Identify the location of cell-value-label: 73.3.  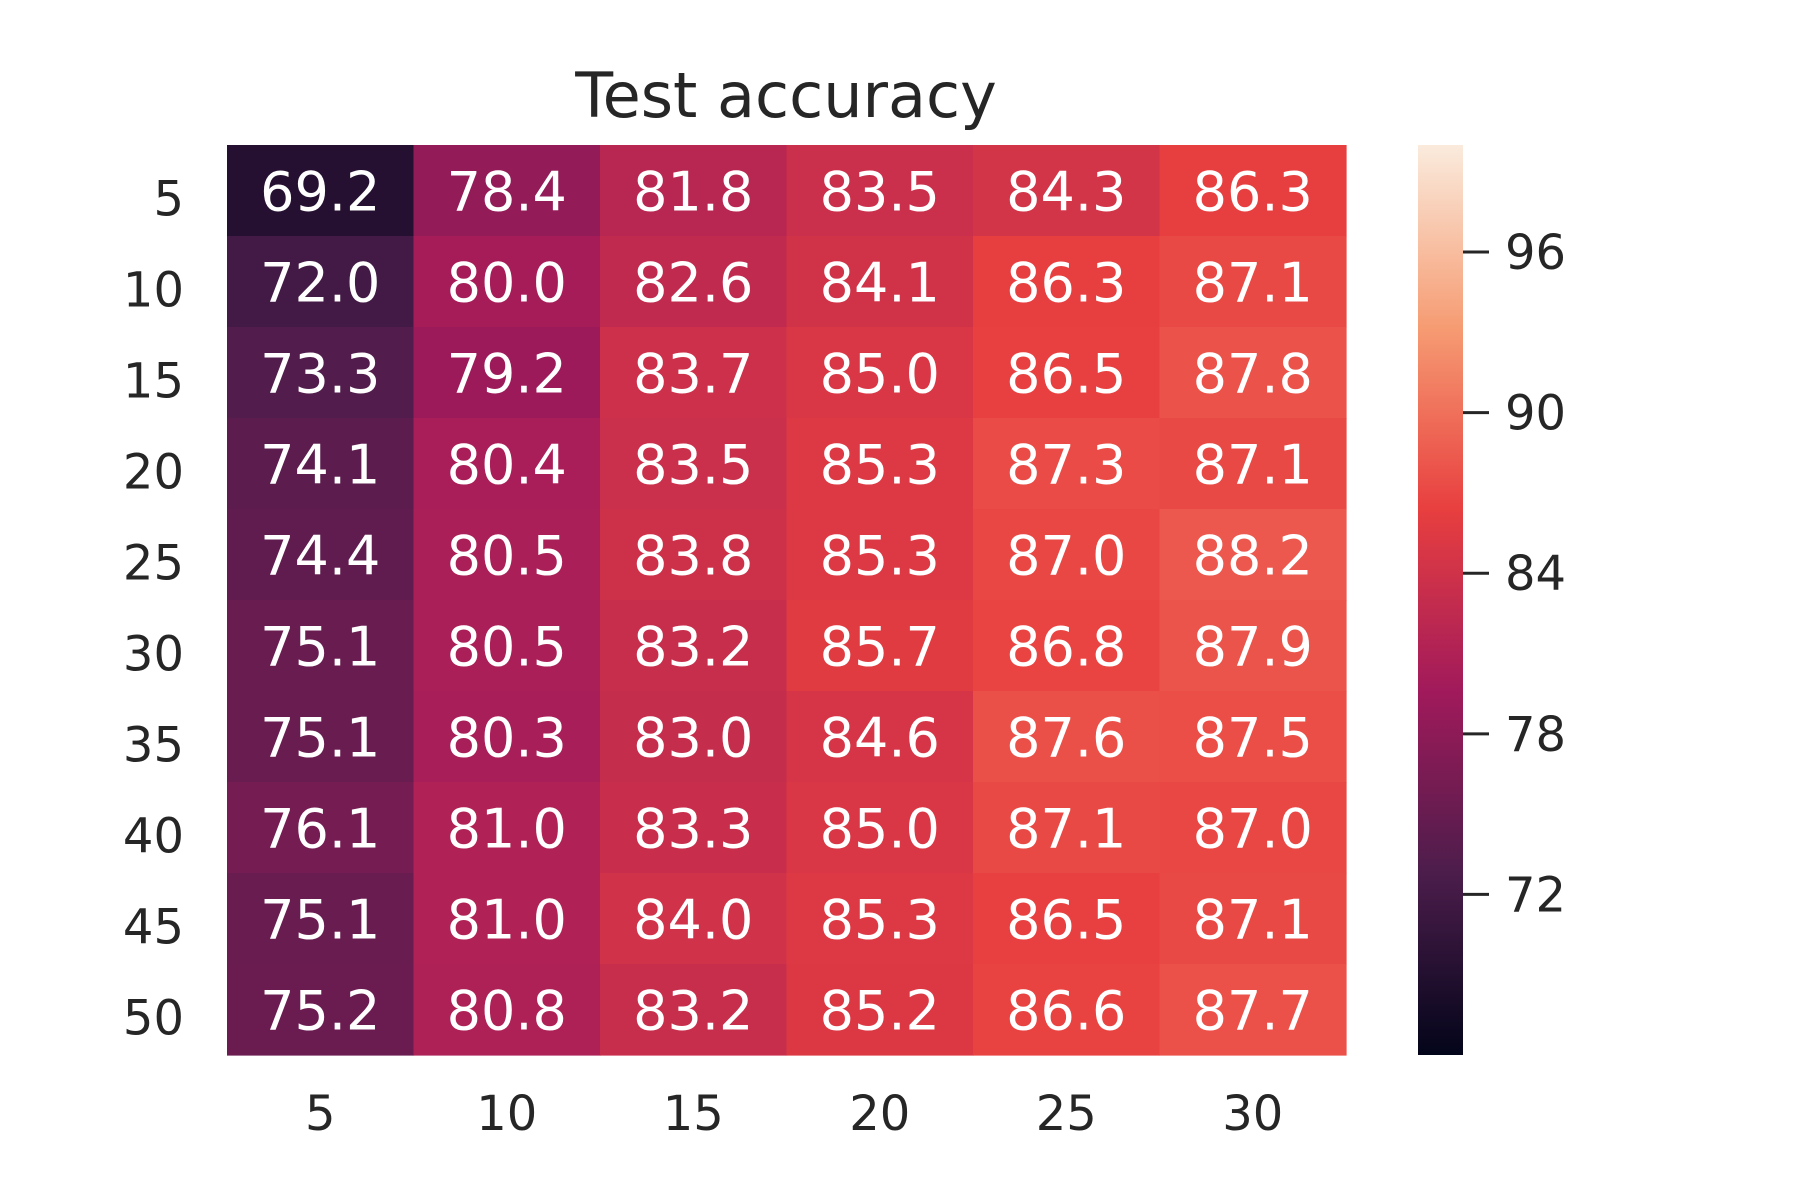
(320, 374).